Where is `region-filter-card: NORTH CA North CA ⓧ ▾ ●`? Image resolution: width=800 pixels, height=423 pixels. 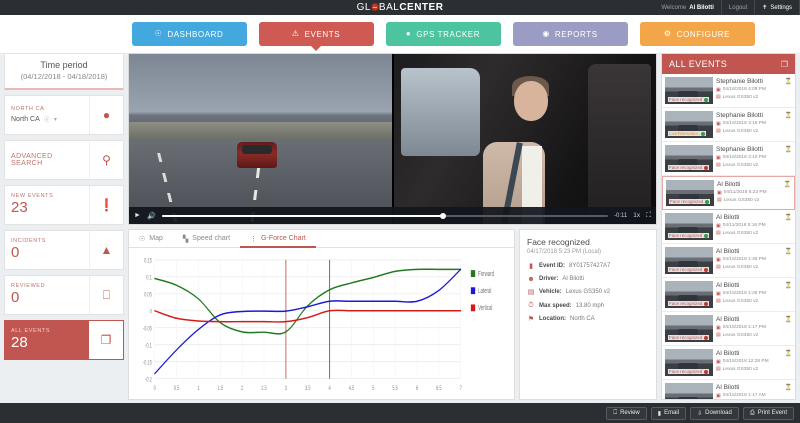 region-filter-card: NORTH CA North CA ⓧ ▾ ● is located at coordinates (64, 115).